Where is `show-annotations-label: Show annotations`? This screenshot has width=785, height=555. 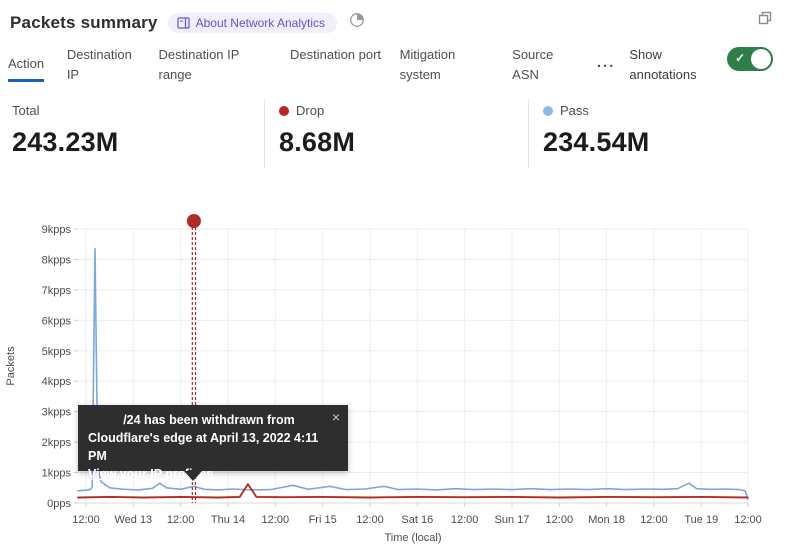
show-annotations-label: Show annotations is located at coordinates (663, 64).